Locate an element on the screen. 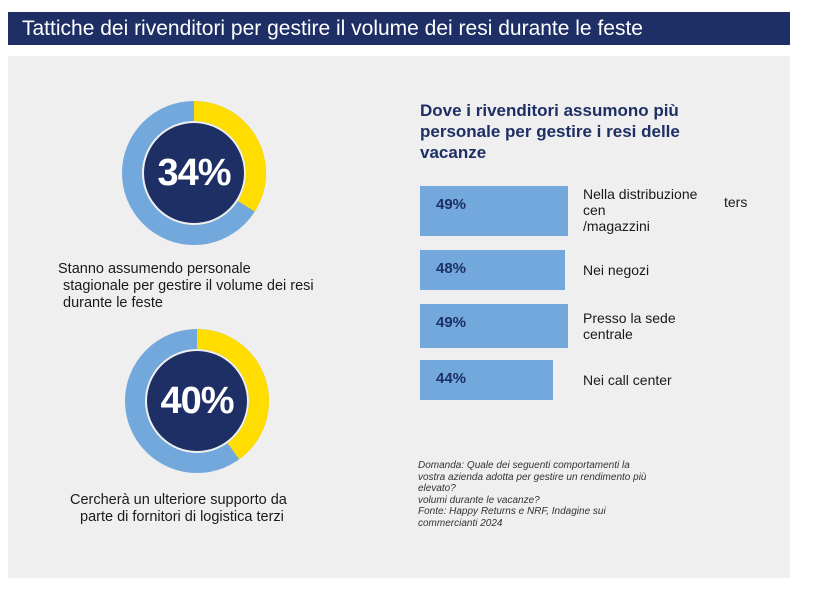 Image resolution: width=814 pixels, height=600 pixels. donut-40-svg is located at coordinates (197, 401).